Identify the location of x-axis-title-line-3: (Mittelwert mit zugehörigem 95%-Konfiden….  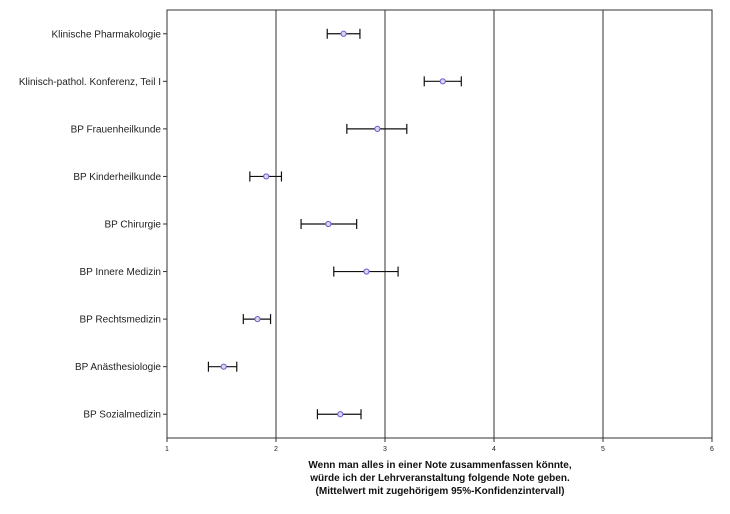
(440, 491).